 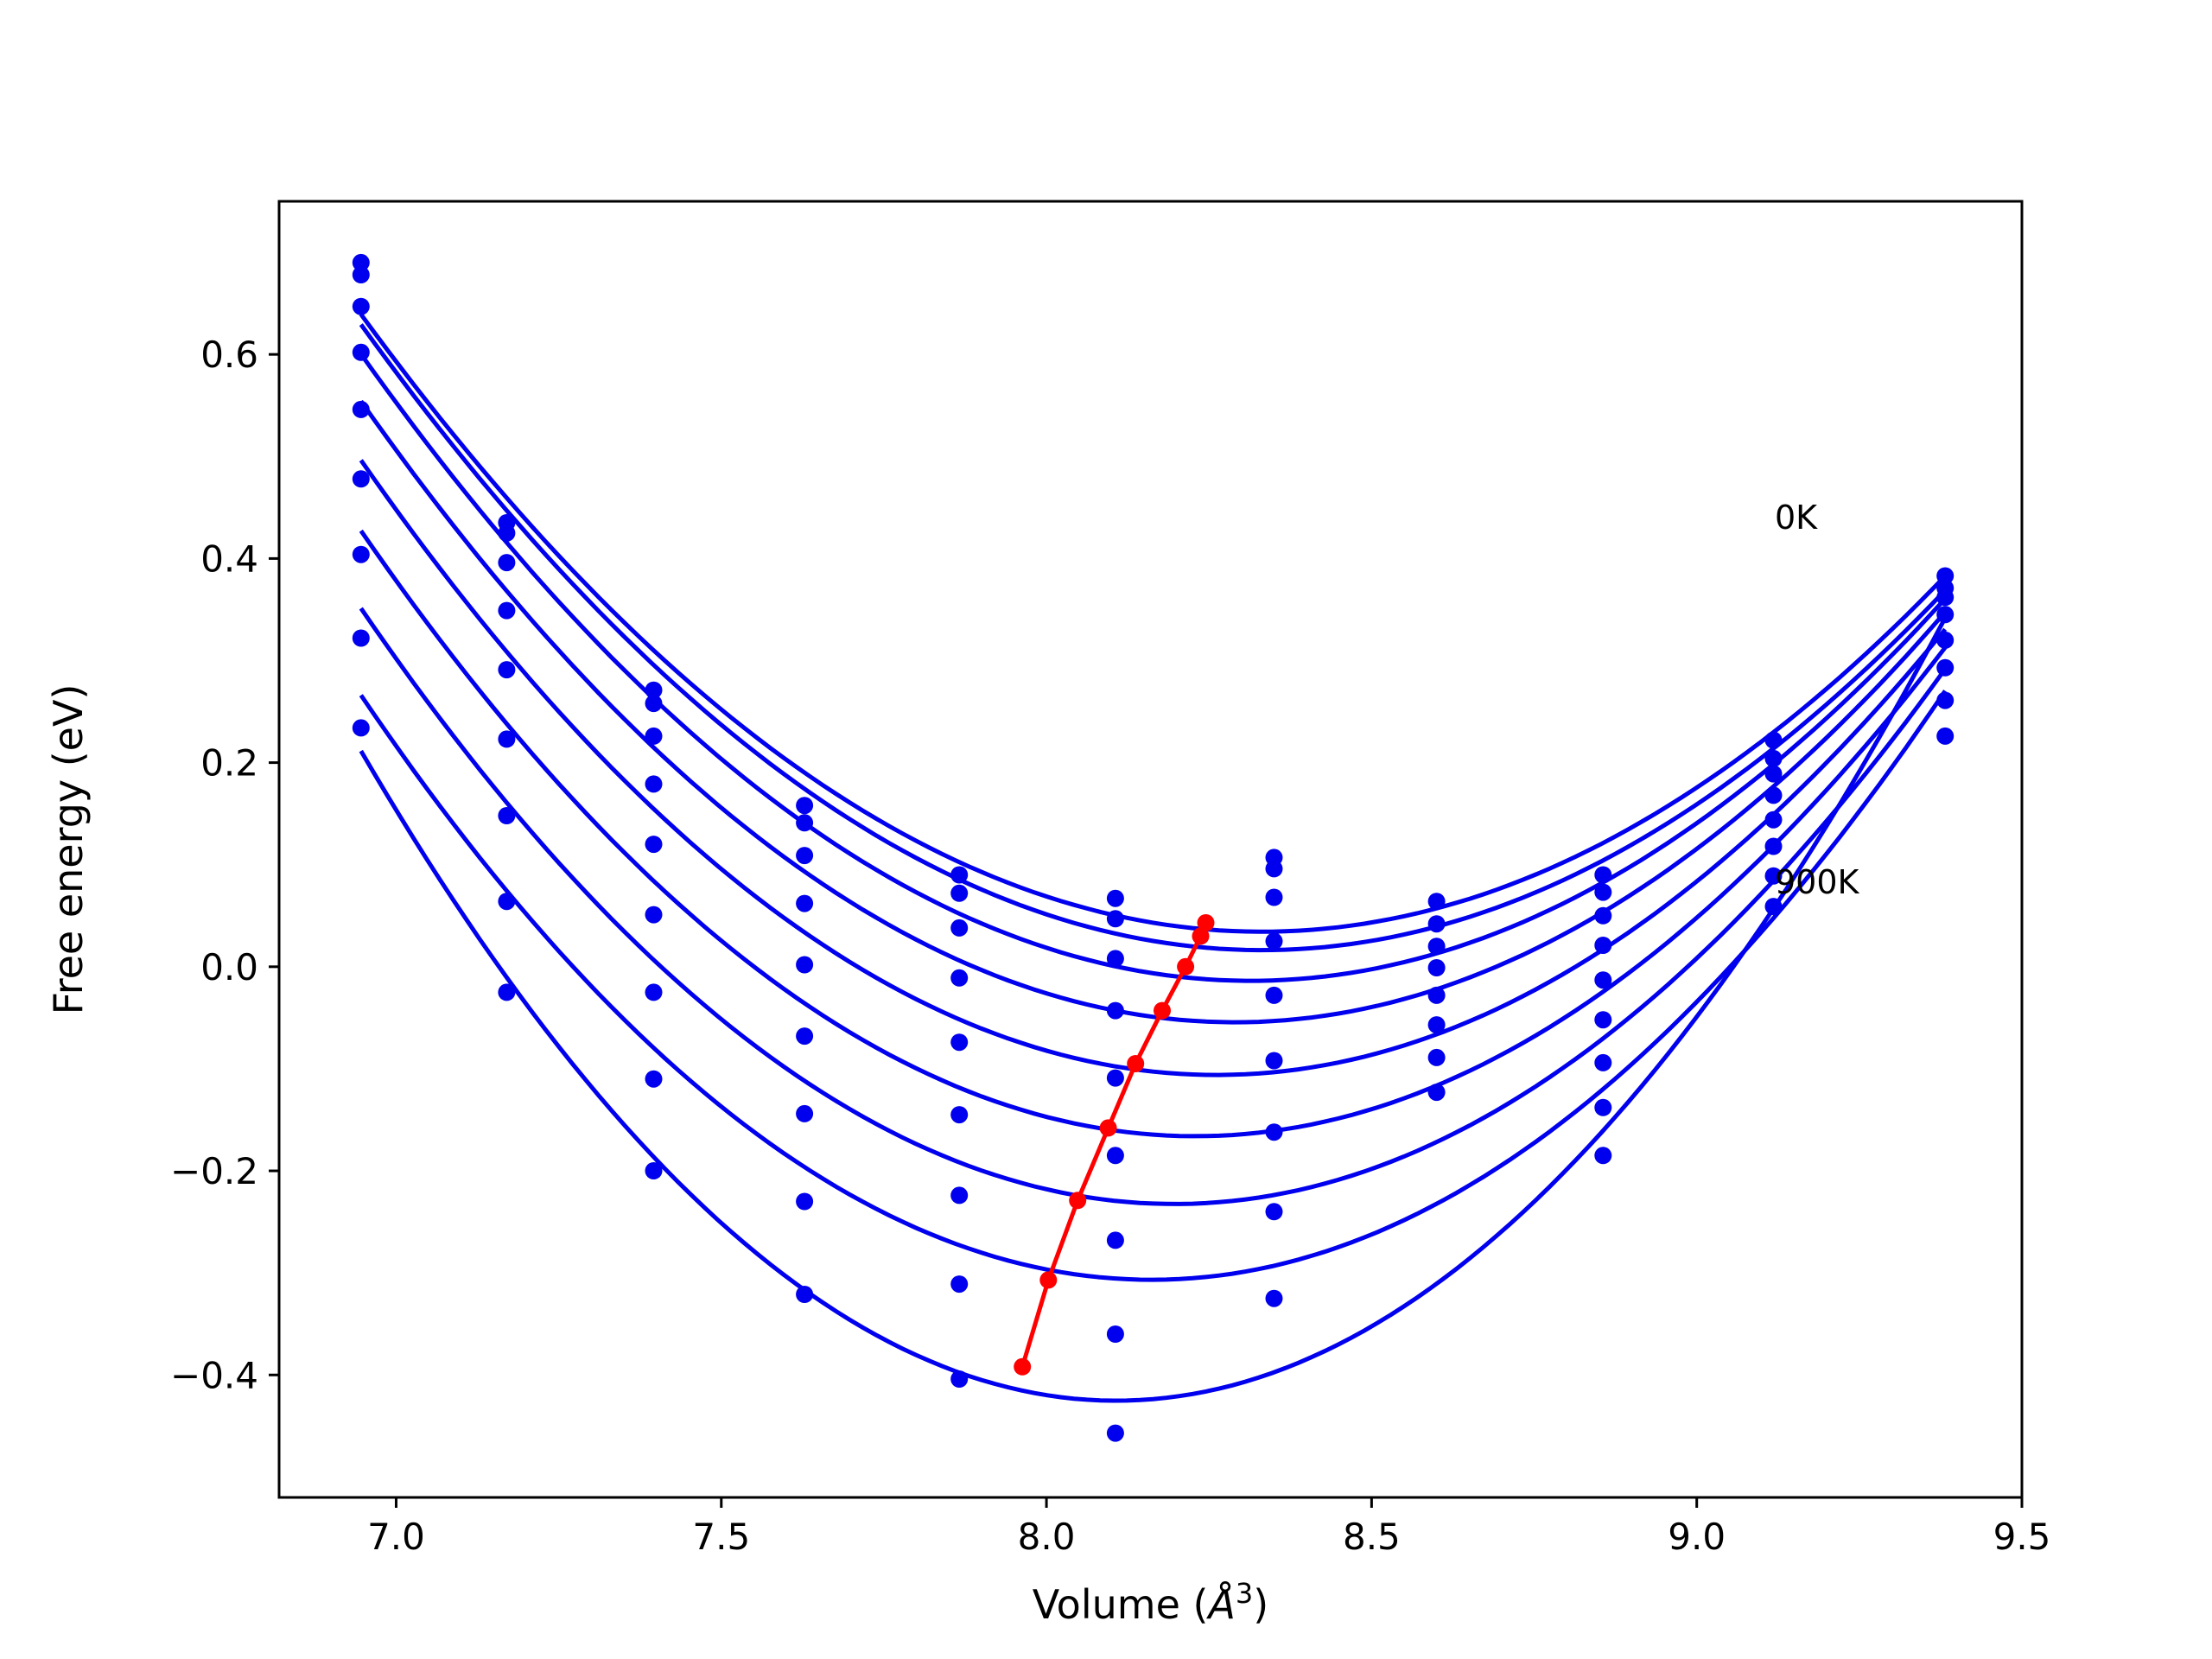 I want to click on x-tick-label: 7.5, so click(x=721, y=1537).